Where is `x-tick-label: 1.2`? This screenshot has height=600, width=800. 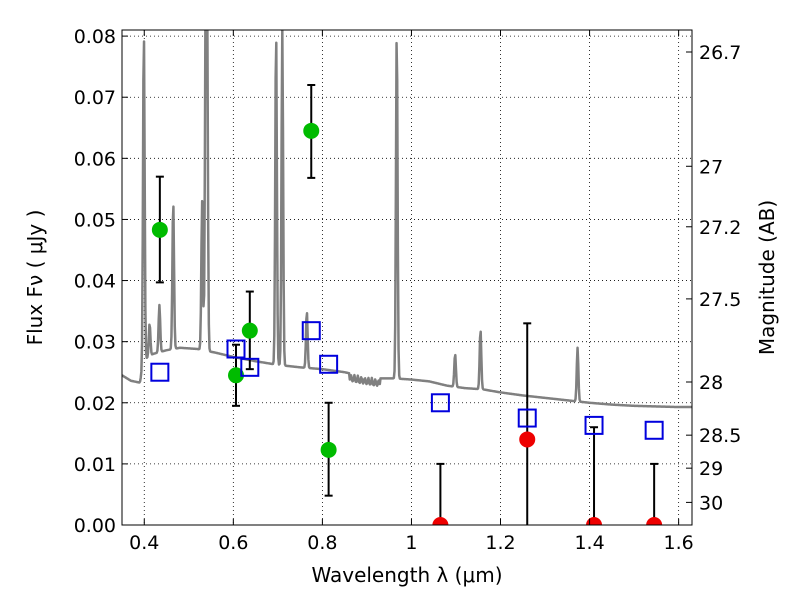
x-tick-label: 1.2 is located at coordinates (500, 543).